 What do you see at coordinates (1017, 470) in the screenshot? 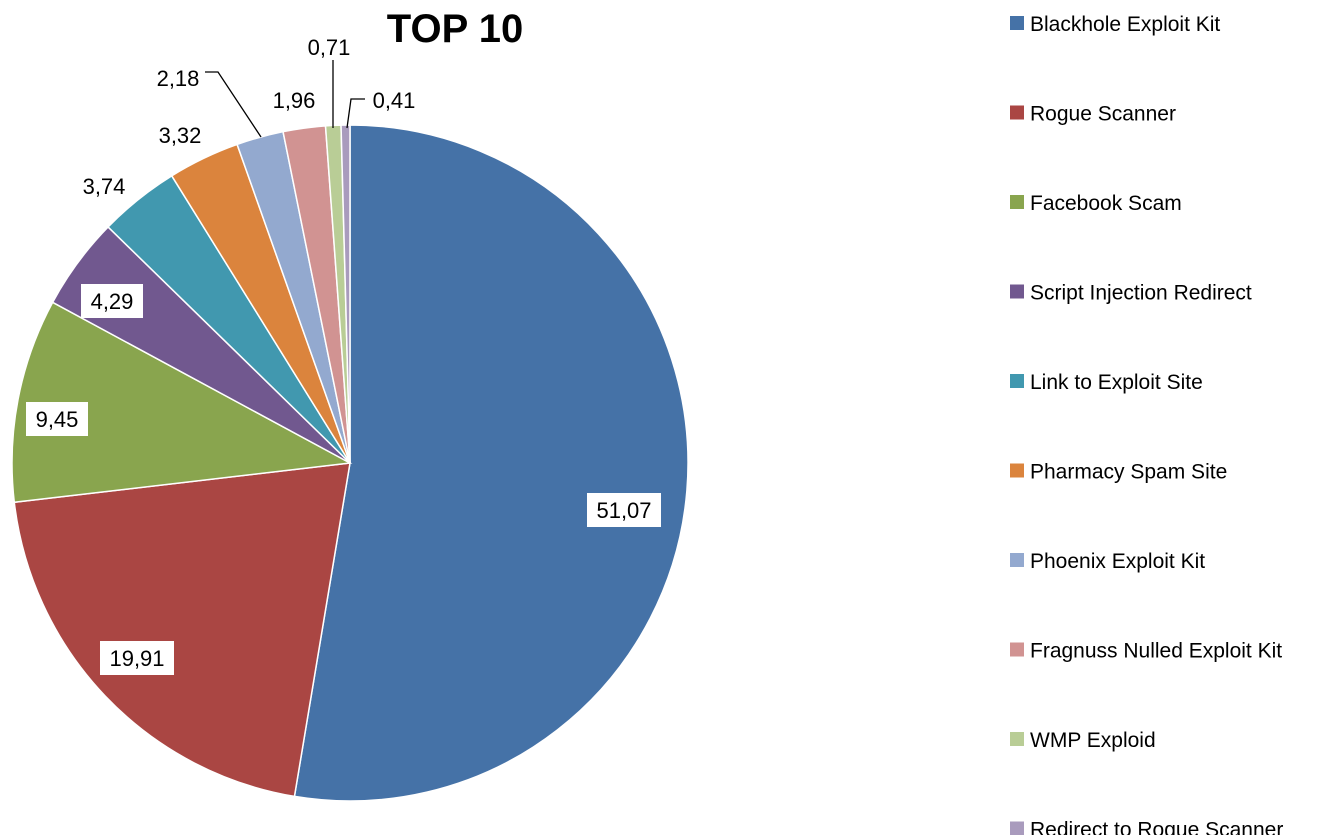
I see `legend-swatch-pharmacy-spam-site` at bounding box center [1017, 470].